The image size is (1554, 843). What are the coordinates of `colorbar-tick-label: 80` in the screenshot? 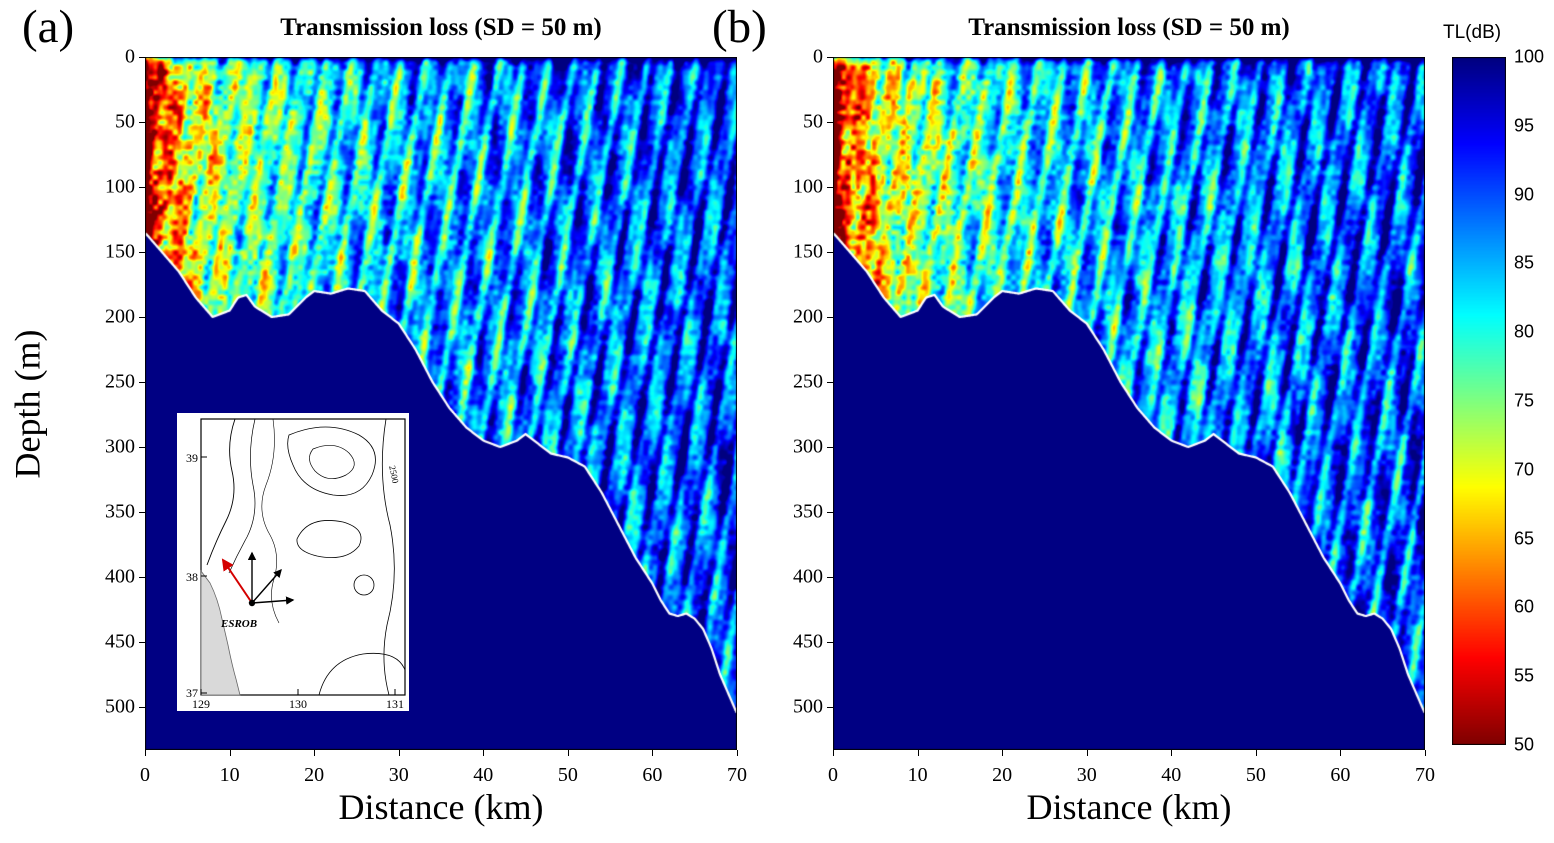 It's located at (1524, 331).